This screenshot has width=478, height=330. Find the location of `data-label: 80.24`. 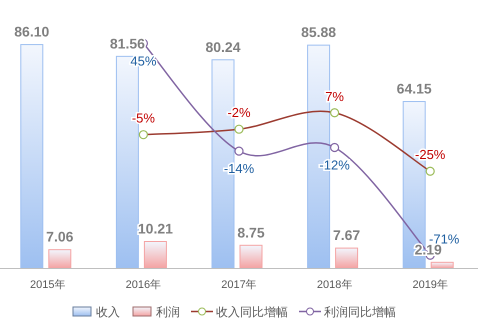

data-label: 80.24 is located at coordinates (223, 46).